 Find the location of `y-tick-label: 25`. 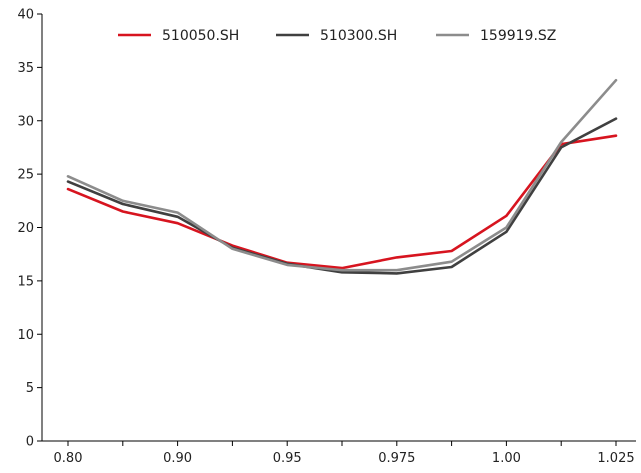

y-tick-label: 25 is located at coordinates (25, 175).